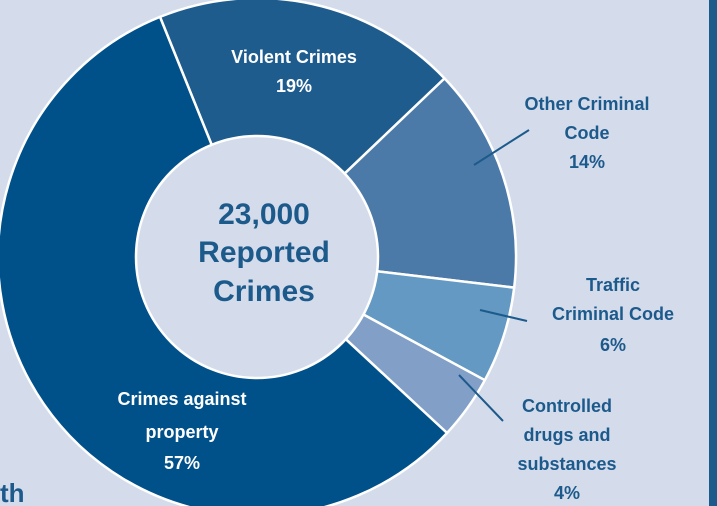  I want to click on leader-lines, so click(494, 275).